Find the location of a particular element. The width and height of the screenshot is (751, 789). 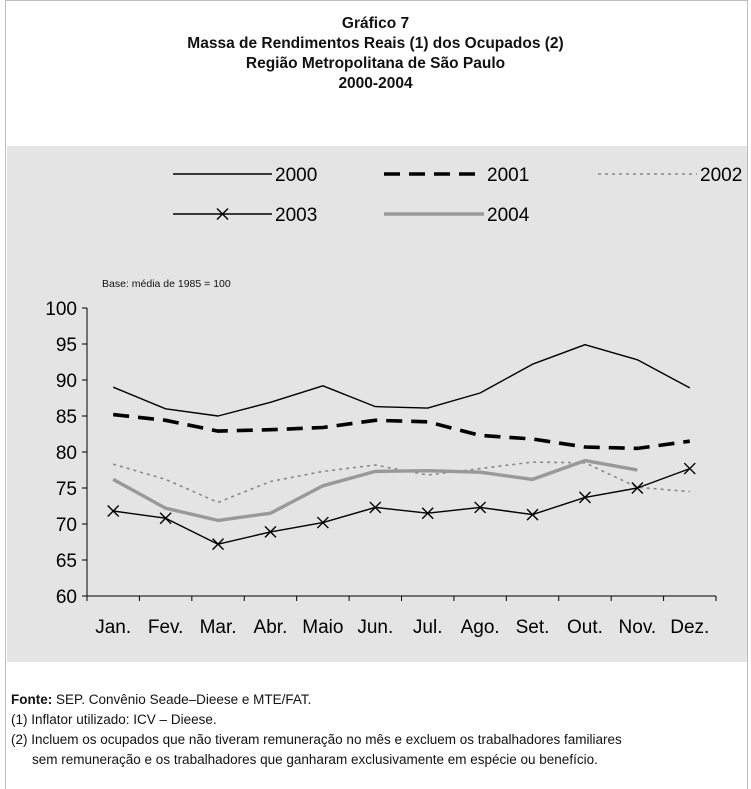

data-point-2003-maio is located at coordinates (322, 522).